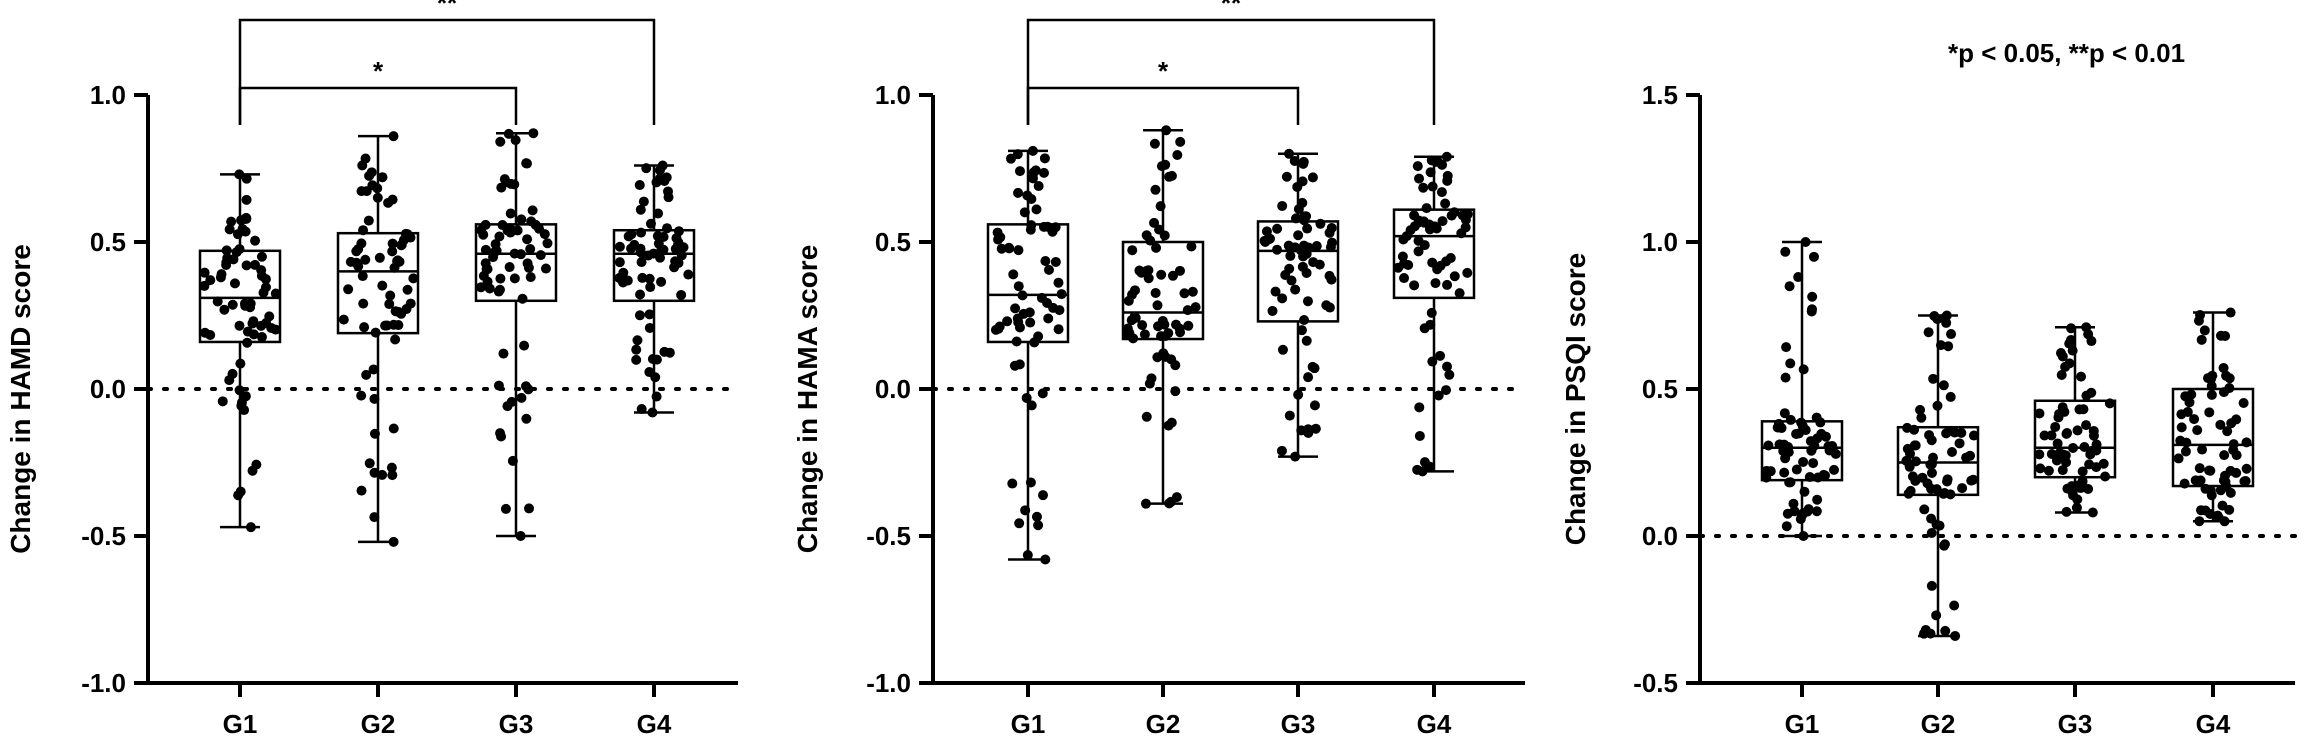 The image size is (2312, 752). What do you see at coordinates (1298, 305) in the screenshot?
I see `box-g3` at bounding box center [1298, 305].